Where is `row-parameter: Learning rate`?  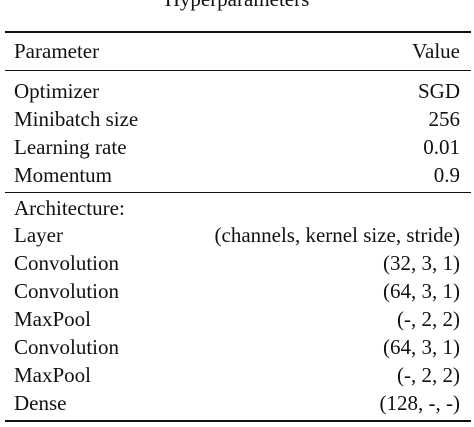 row-parameter: Learning rate is located at coordinates (70, 147).